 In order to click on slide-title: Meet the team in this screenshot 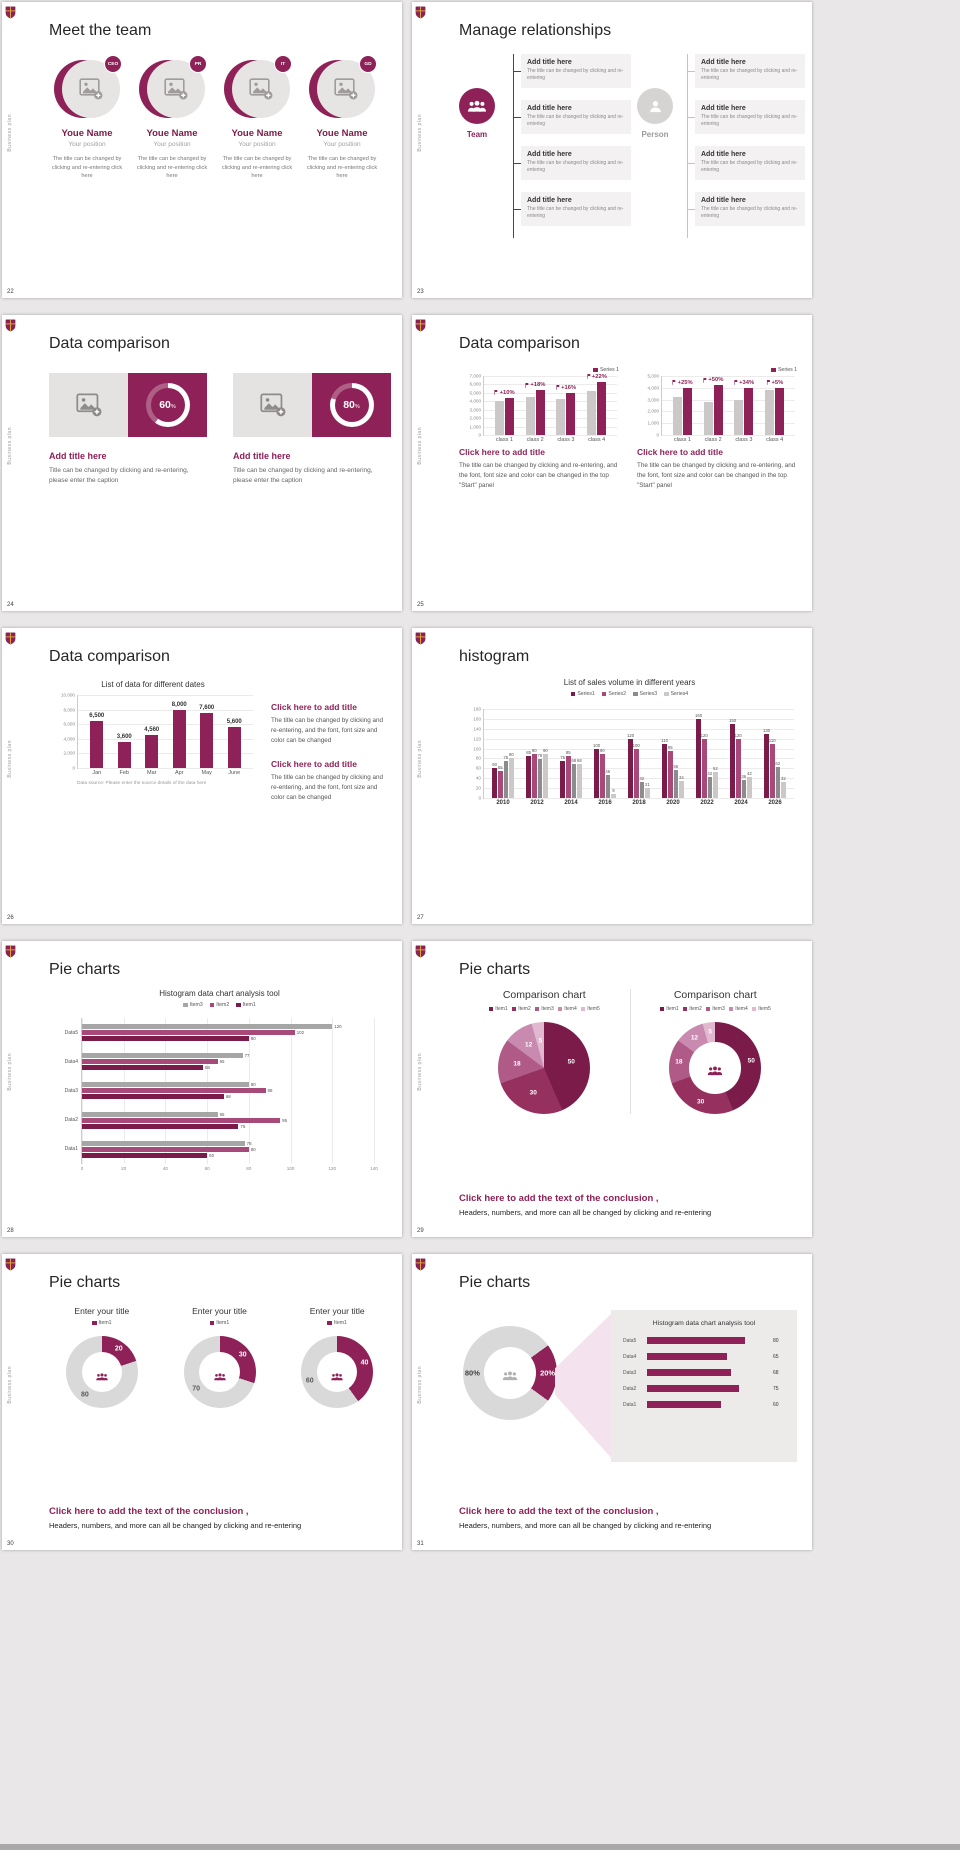, I will do `click(100, 30)`.